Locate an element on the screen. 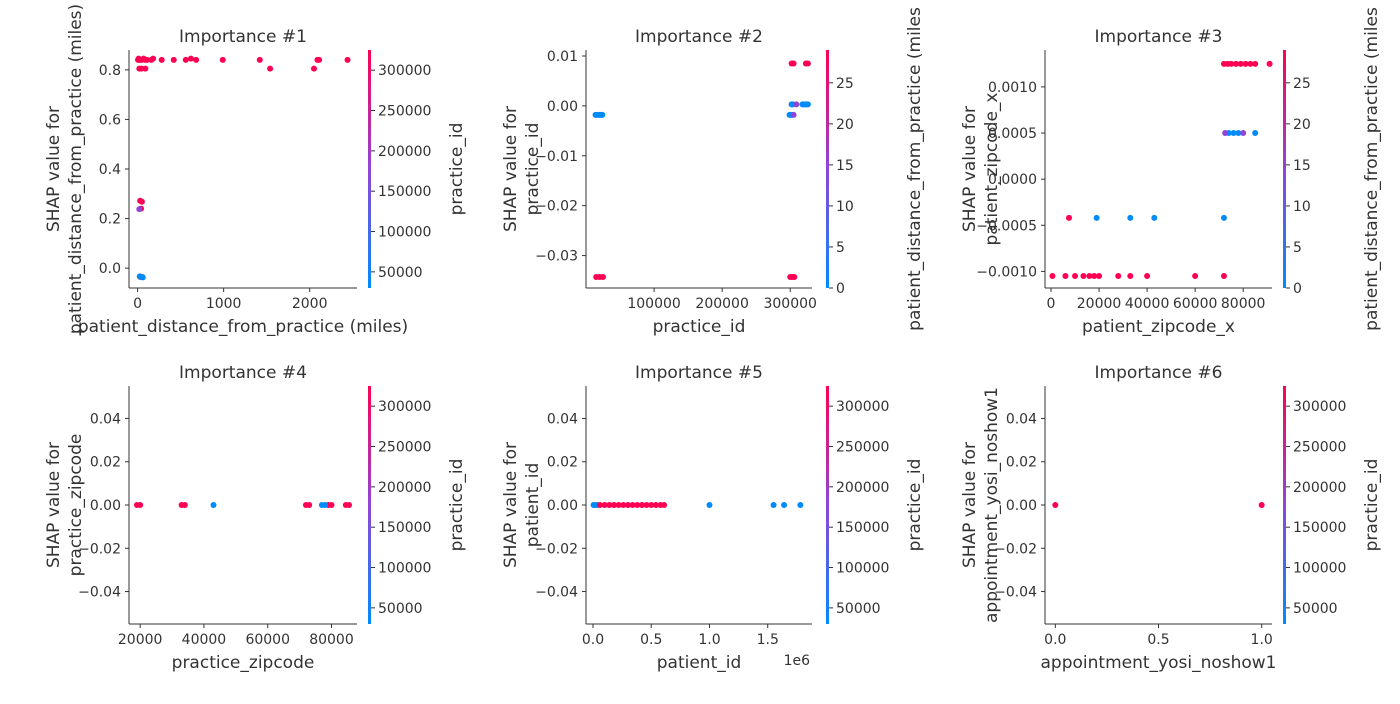  y-axis-label-line: patient_id is located at coordinates (533, 505).